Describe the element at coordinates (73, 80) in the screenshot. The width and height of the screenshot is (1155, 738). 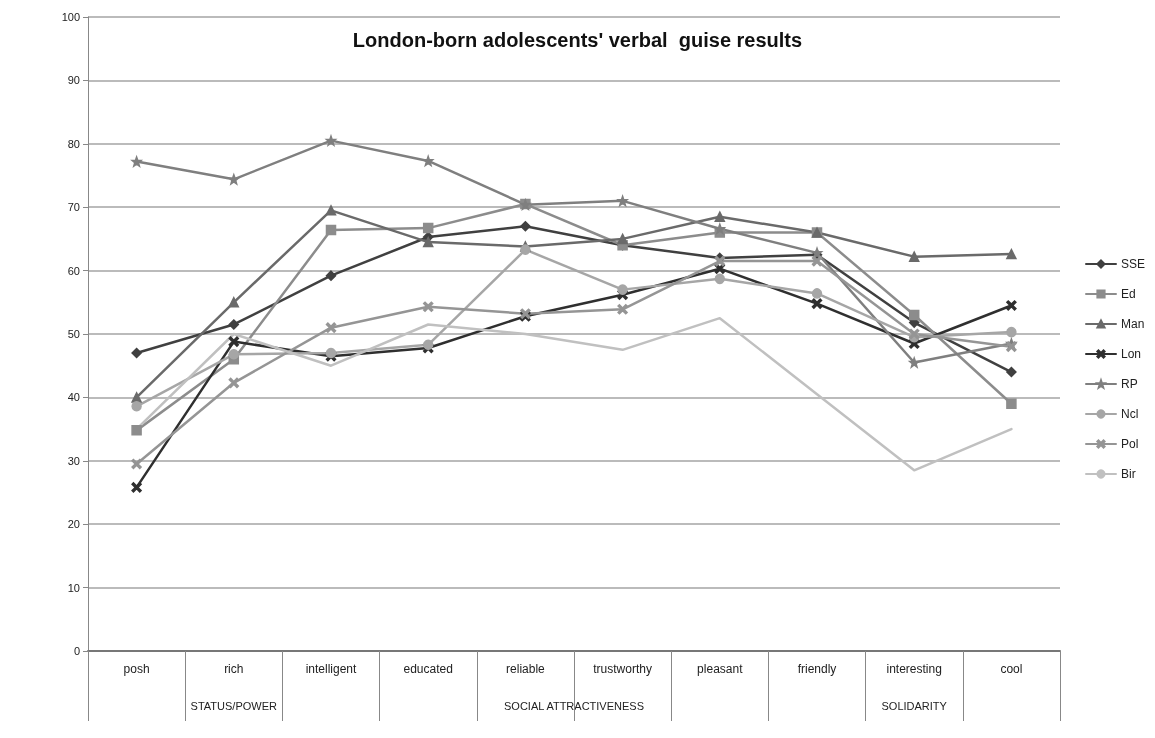
I see `y-tick-label: 90` at that location.